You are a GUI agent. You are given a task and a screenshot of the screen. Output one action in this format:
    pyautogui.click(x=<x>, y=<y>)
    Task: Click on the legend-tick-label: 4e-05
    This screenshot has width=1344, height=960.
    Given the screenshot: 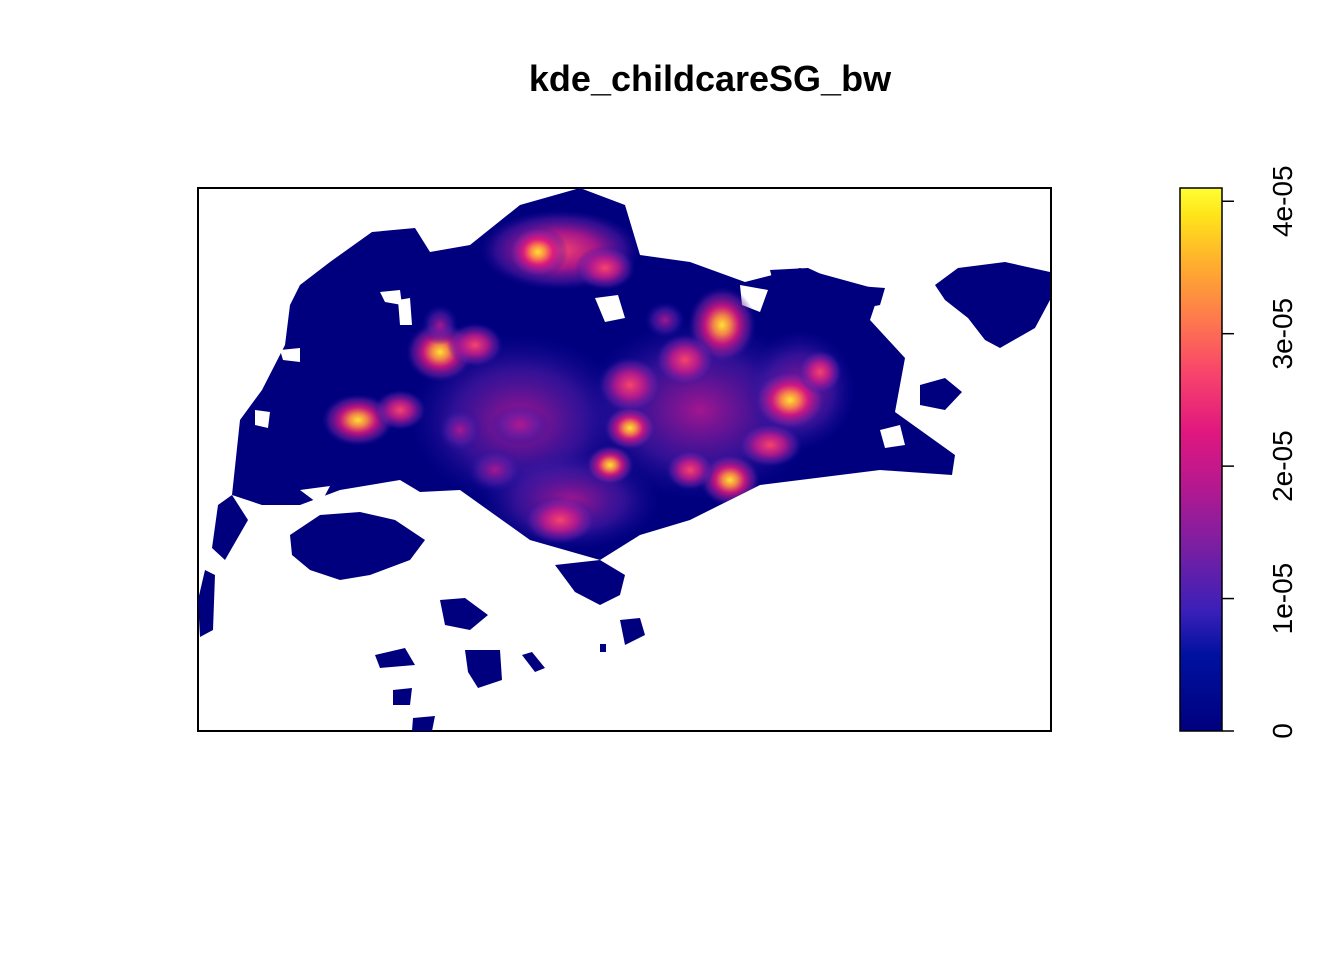 What is the action you would take?
    pyautogui.click(x=1282, y=201)
    